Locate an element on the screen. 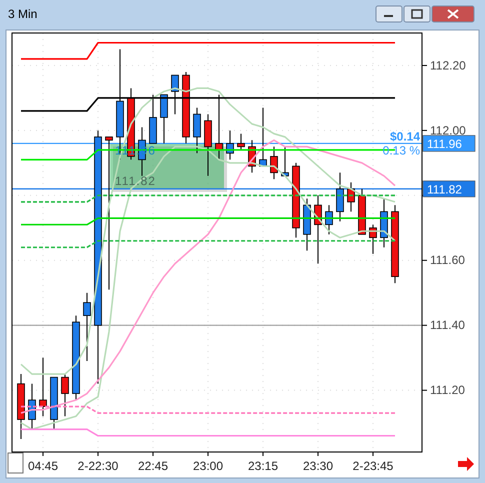 The height and width of the screenshot is (483, 485). y-tick-label: 112.20 is located at coordinates (448, 65).